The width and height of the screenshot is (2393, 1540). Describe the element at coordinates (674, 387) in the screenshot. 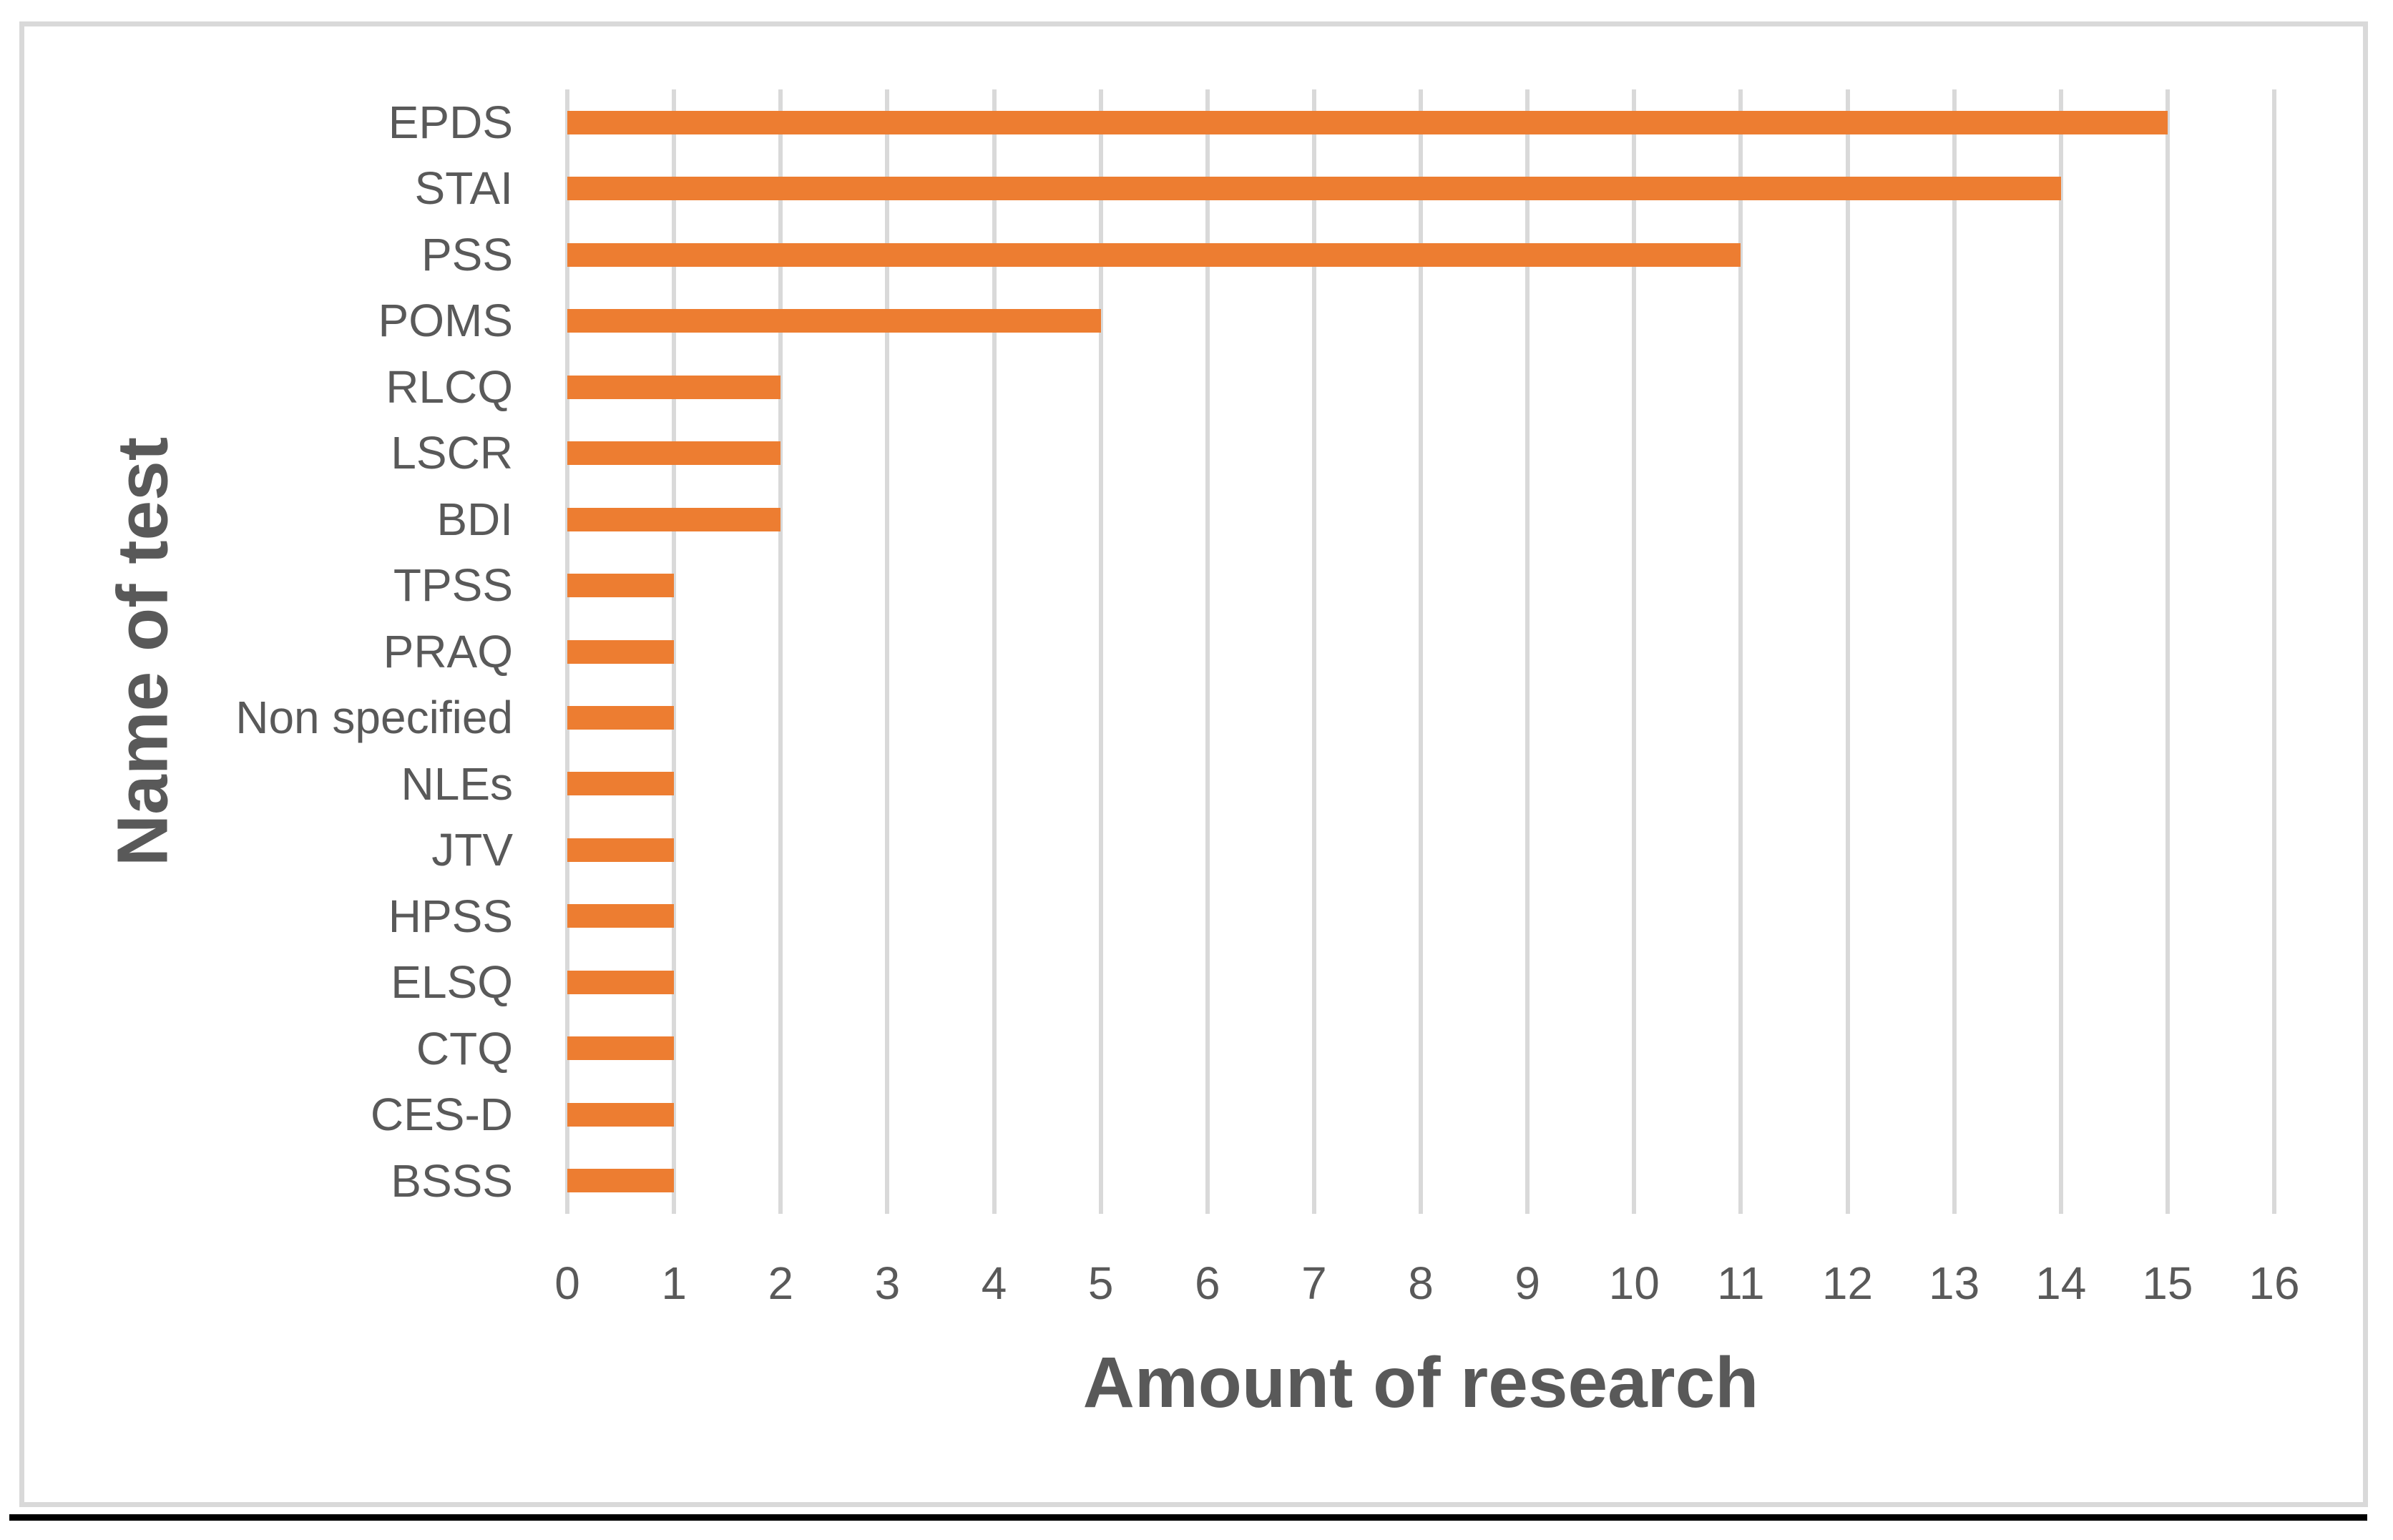

I see `bar-rlcq` at that location.